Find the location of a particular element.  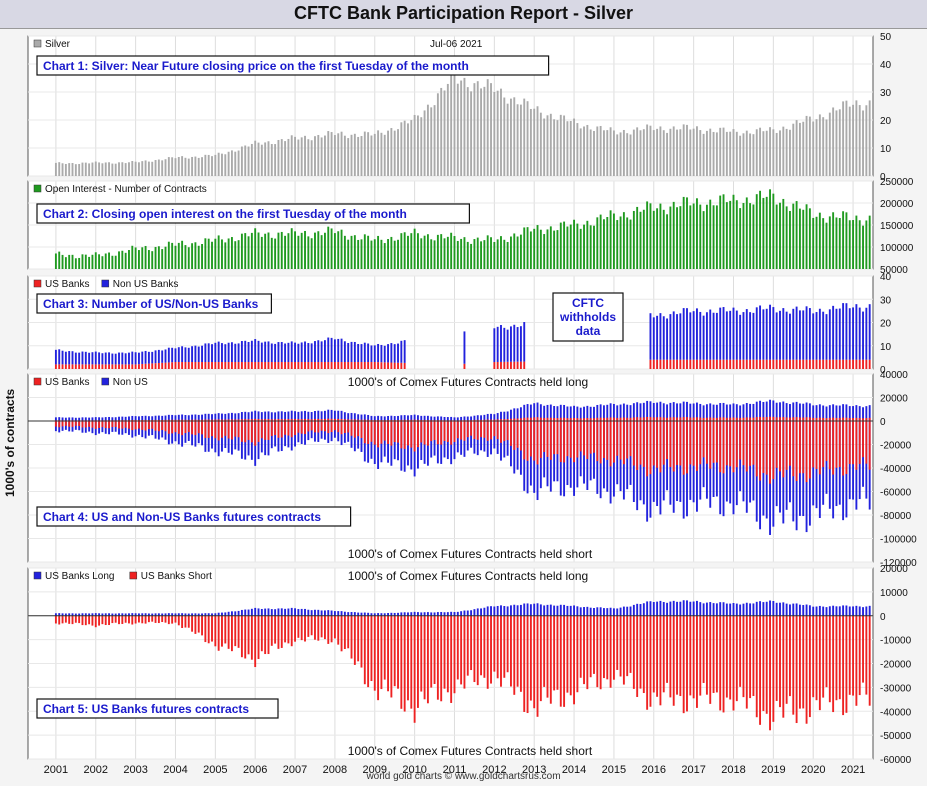

title-bar is located at coordinates (463, 14).